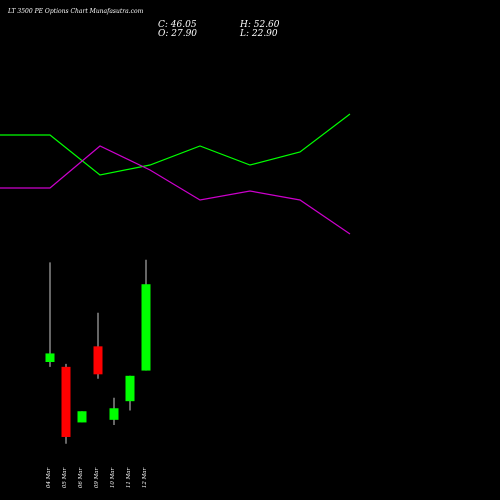  I want to click on x-tick-label: 09 Mar, so click(97, 477).